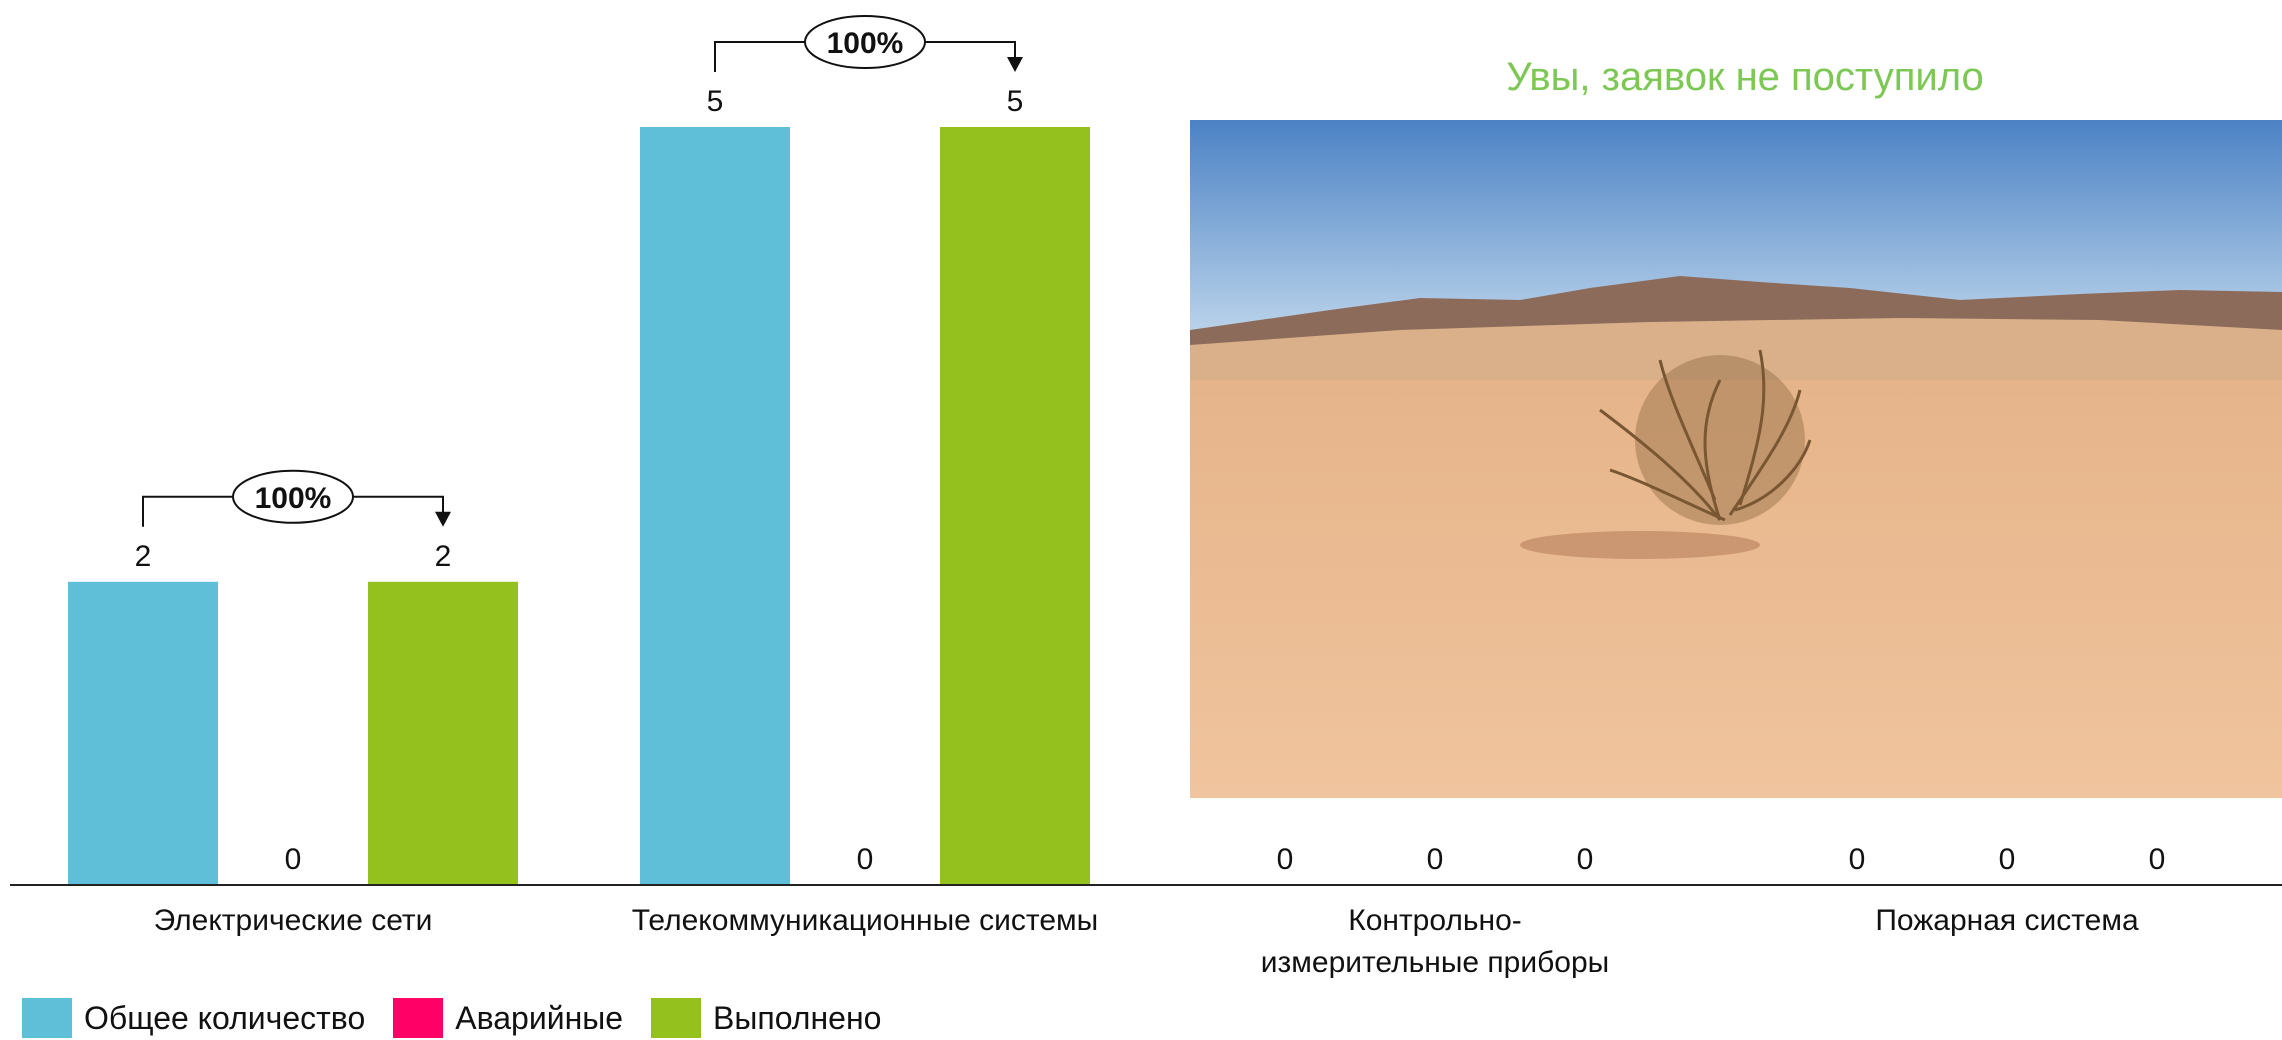  I want to click on category-label-3: Пожарная система, so click(2007, 920).